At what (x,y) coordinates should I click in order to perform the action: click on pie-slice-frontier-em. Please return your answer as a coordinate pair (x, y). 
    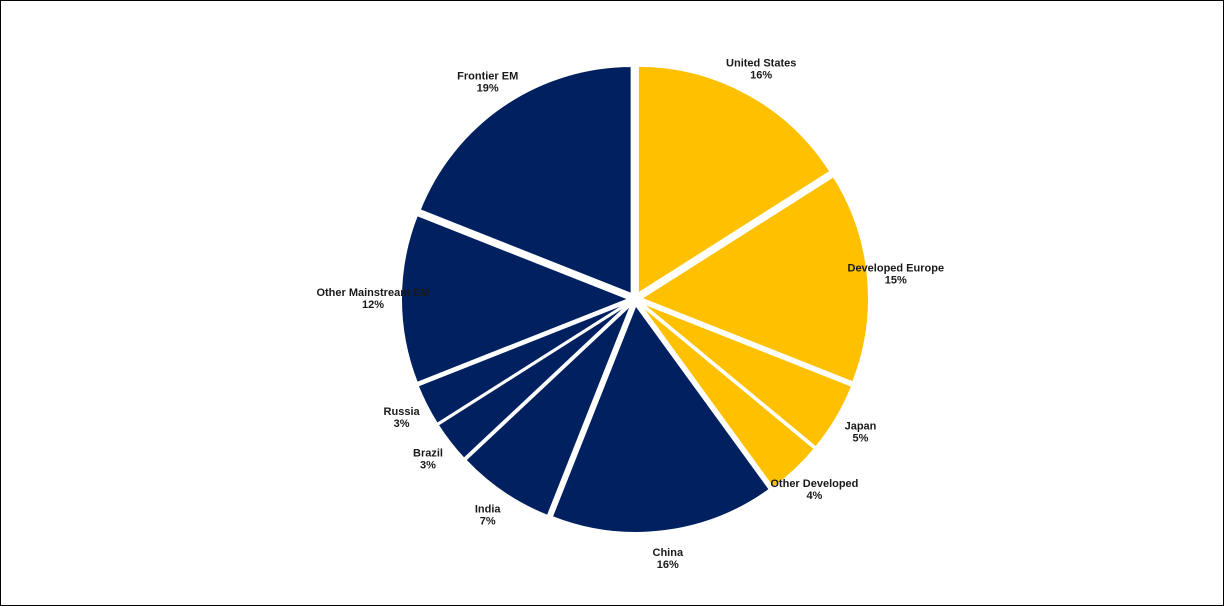
    Looking at the image, I should click on (525, 180).